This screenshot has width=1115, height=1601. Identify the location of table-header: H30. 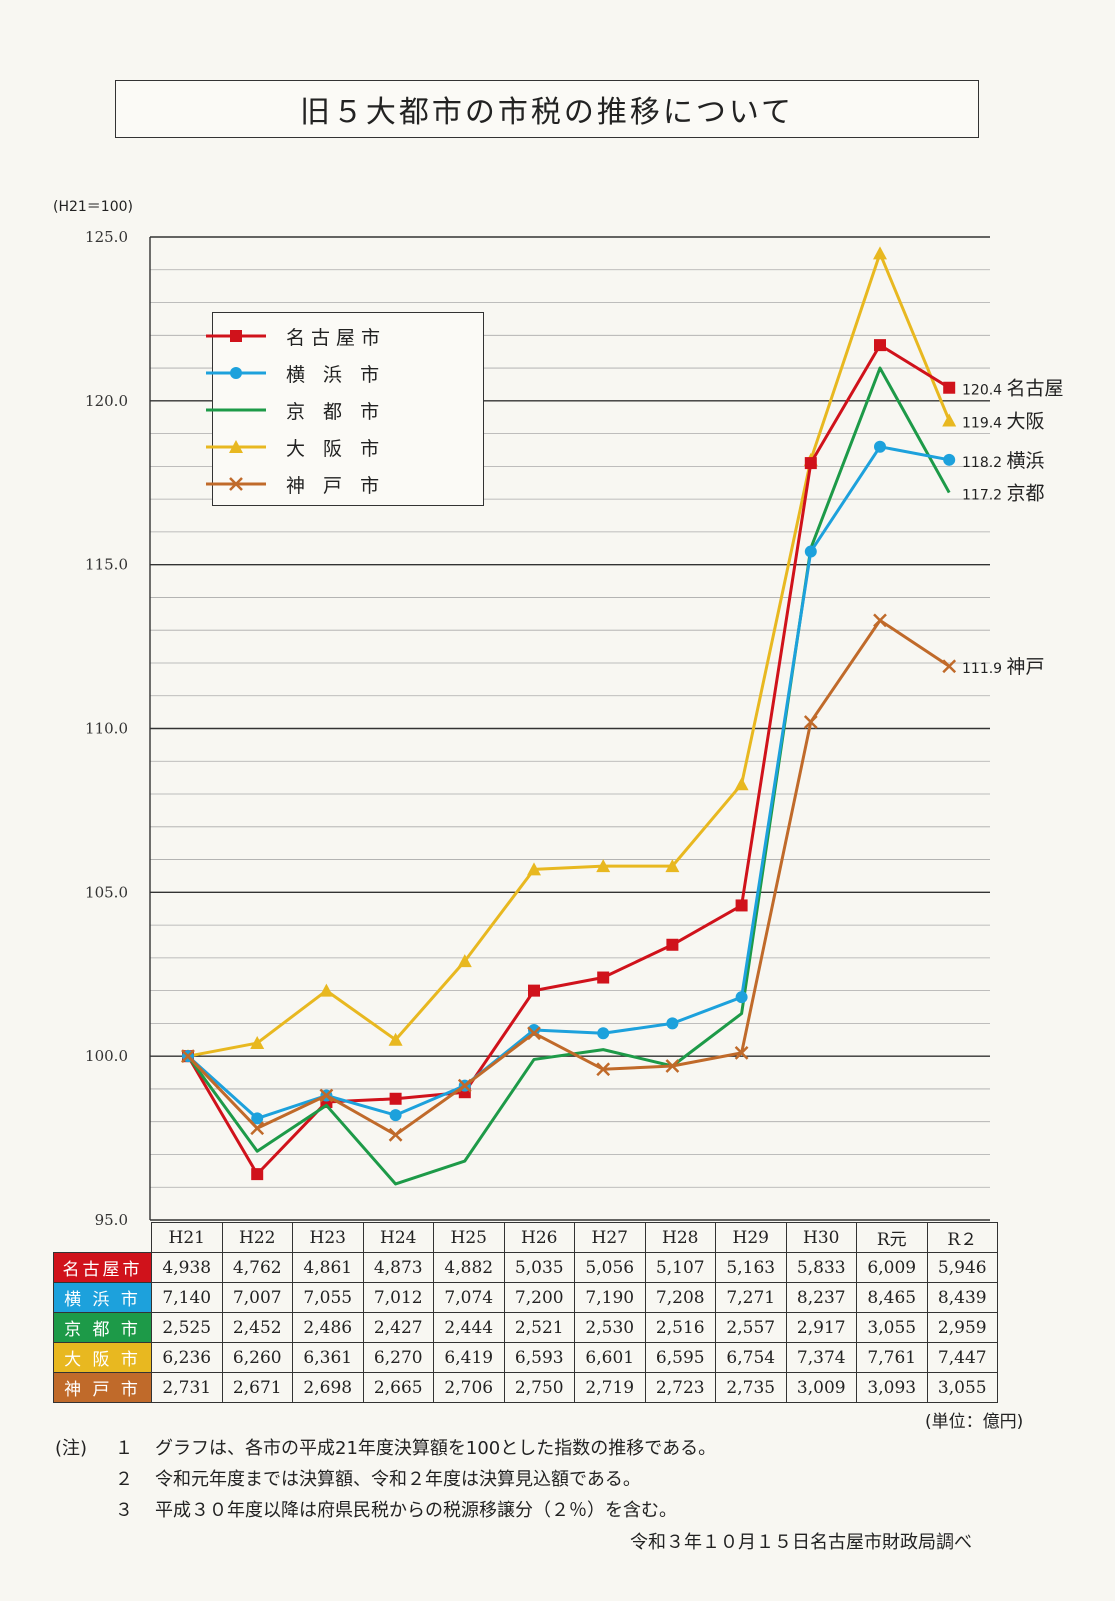
(821, 1237).